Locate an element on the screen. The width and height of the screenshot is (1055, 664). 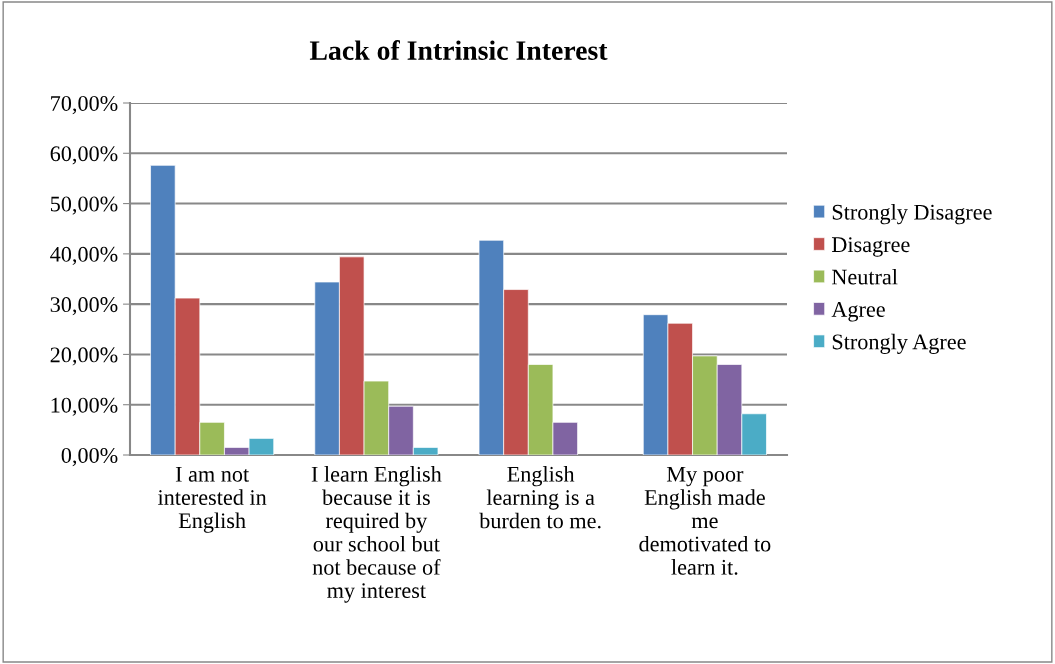
y-tick-label: 10,00% is located at coordinates (84, 406).